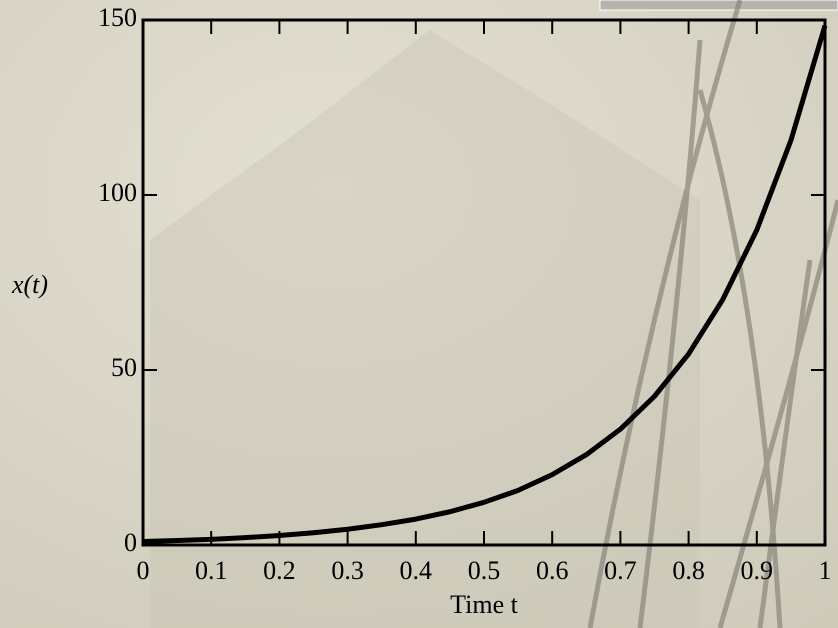 The image size is (838, 628). What do you see at coordinates (620, 570) in the screenshot?
I see `x-tick-label: 0.7` at bounding box center [620, 570].